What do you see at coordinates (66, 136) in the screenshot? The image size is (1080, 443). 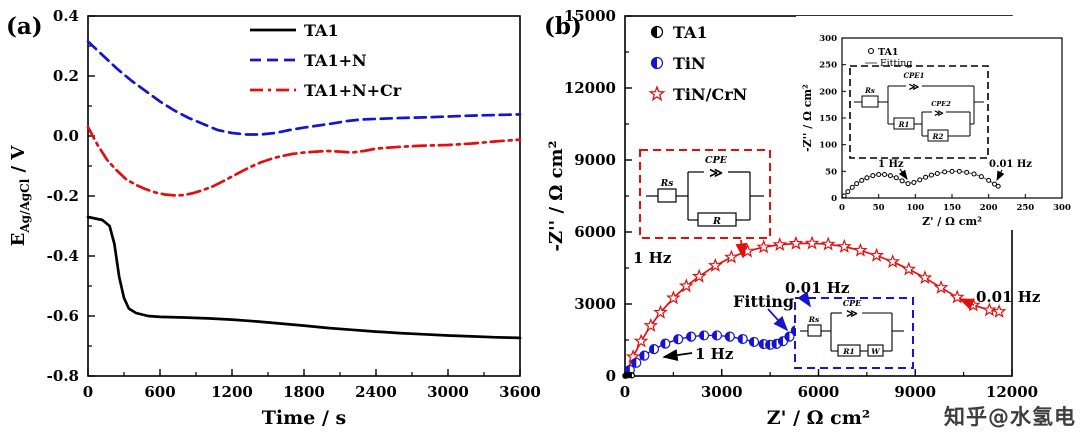 I see `svg-text: 0.0` at bounding box center [66, 136].